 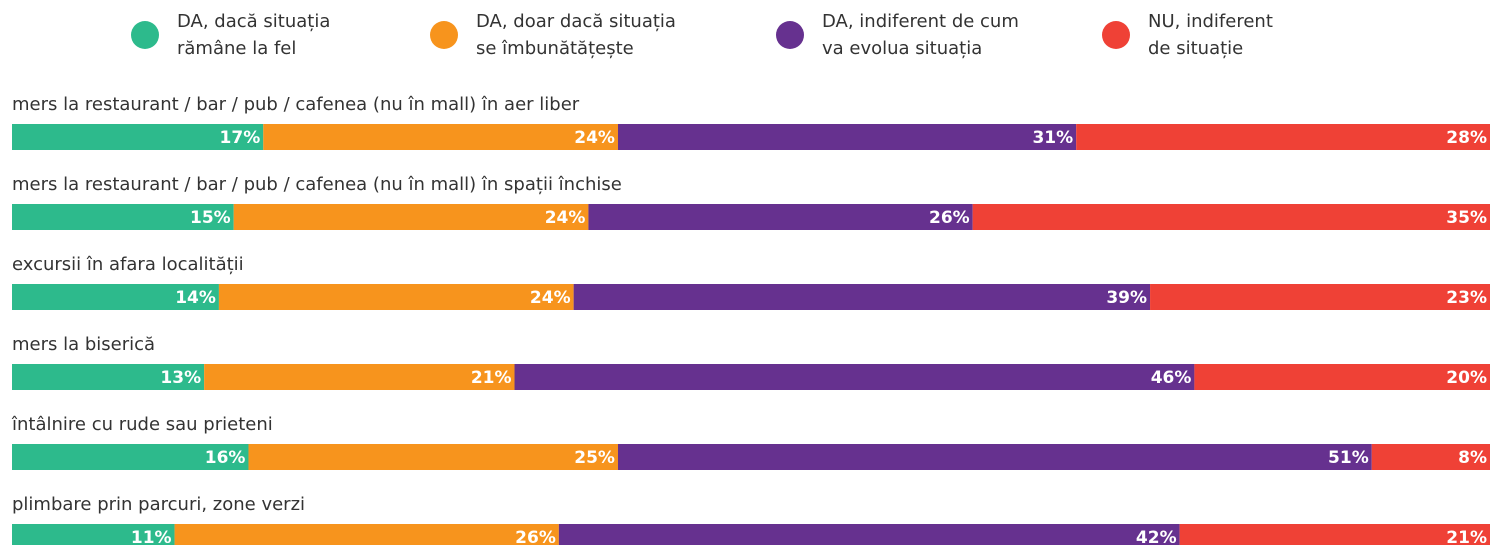 What do you see at coordinates (1466, 218) in the screenshot?
I see `value-label: 35%` at bounding box center [1466, 218].